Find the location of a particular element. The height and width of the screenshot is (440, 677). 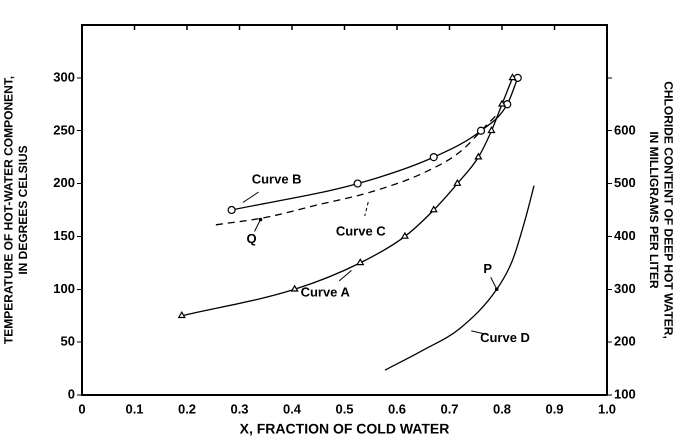

x-tick-label: 0.4 is located at coordinates (292, 408).